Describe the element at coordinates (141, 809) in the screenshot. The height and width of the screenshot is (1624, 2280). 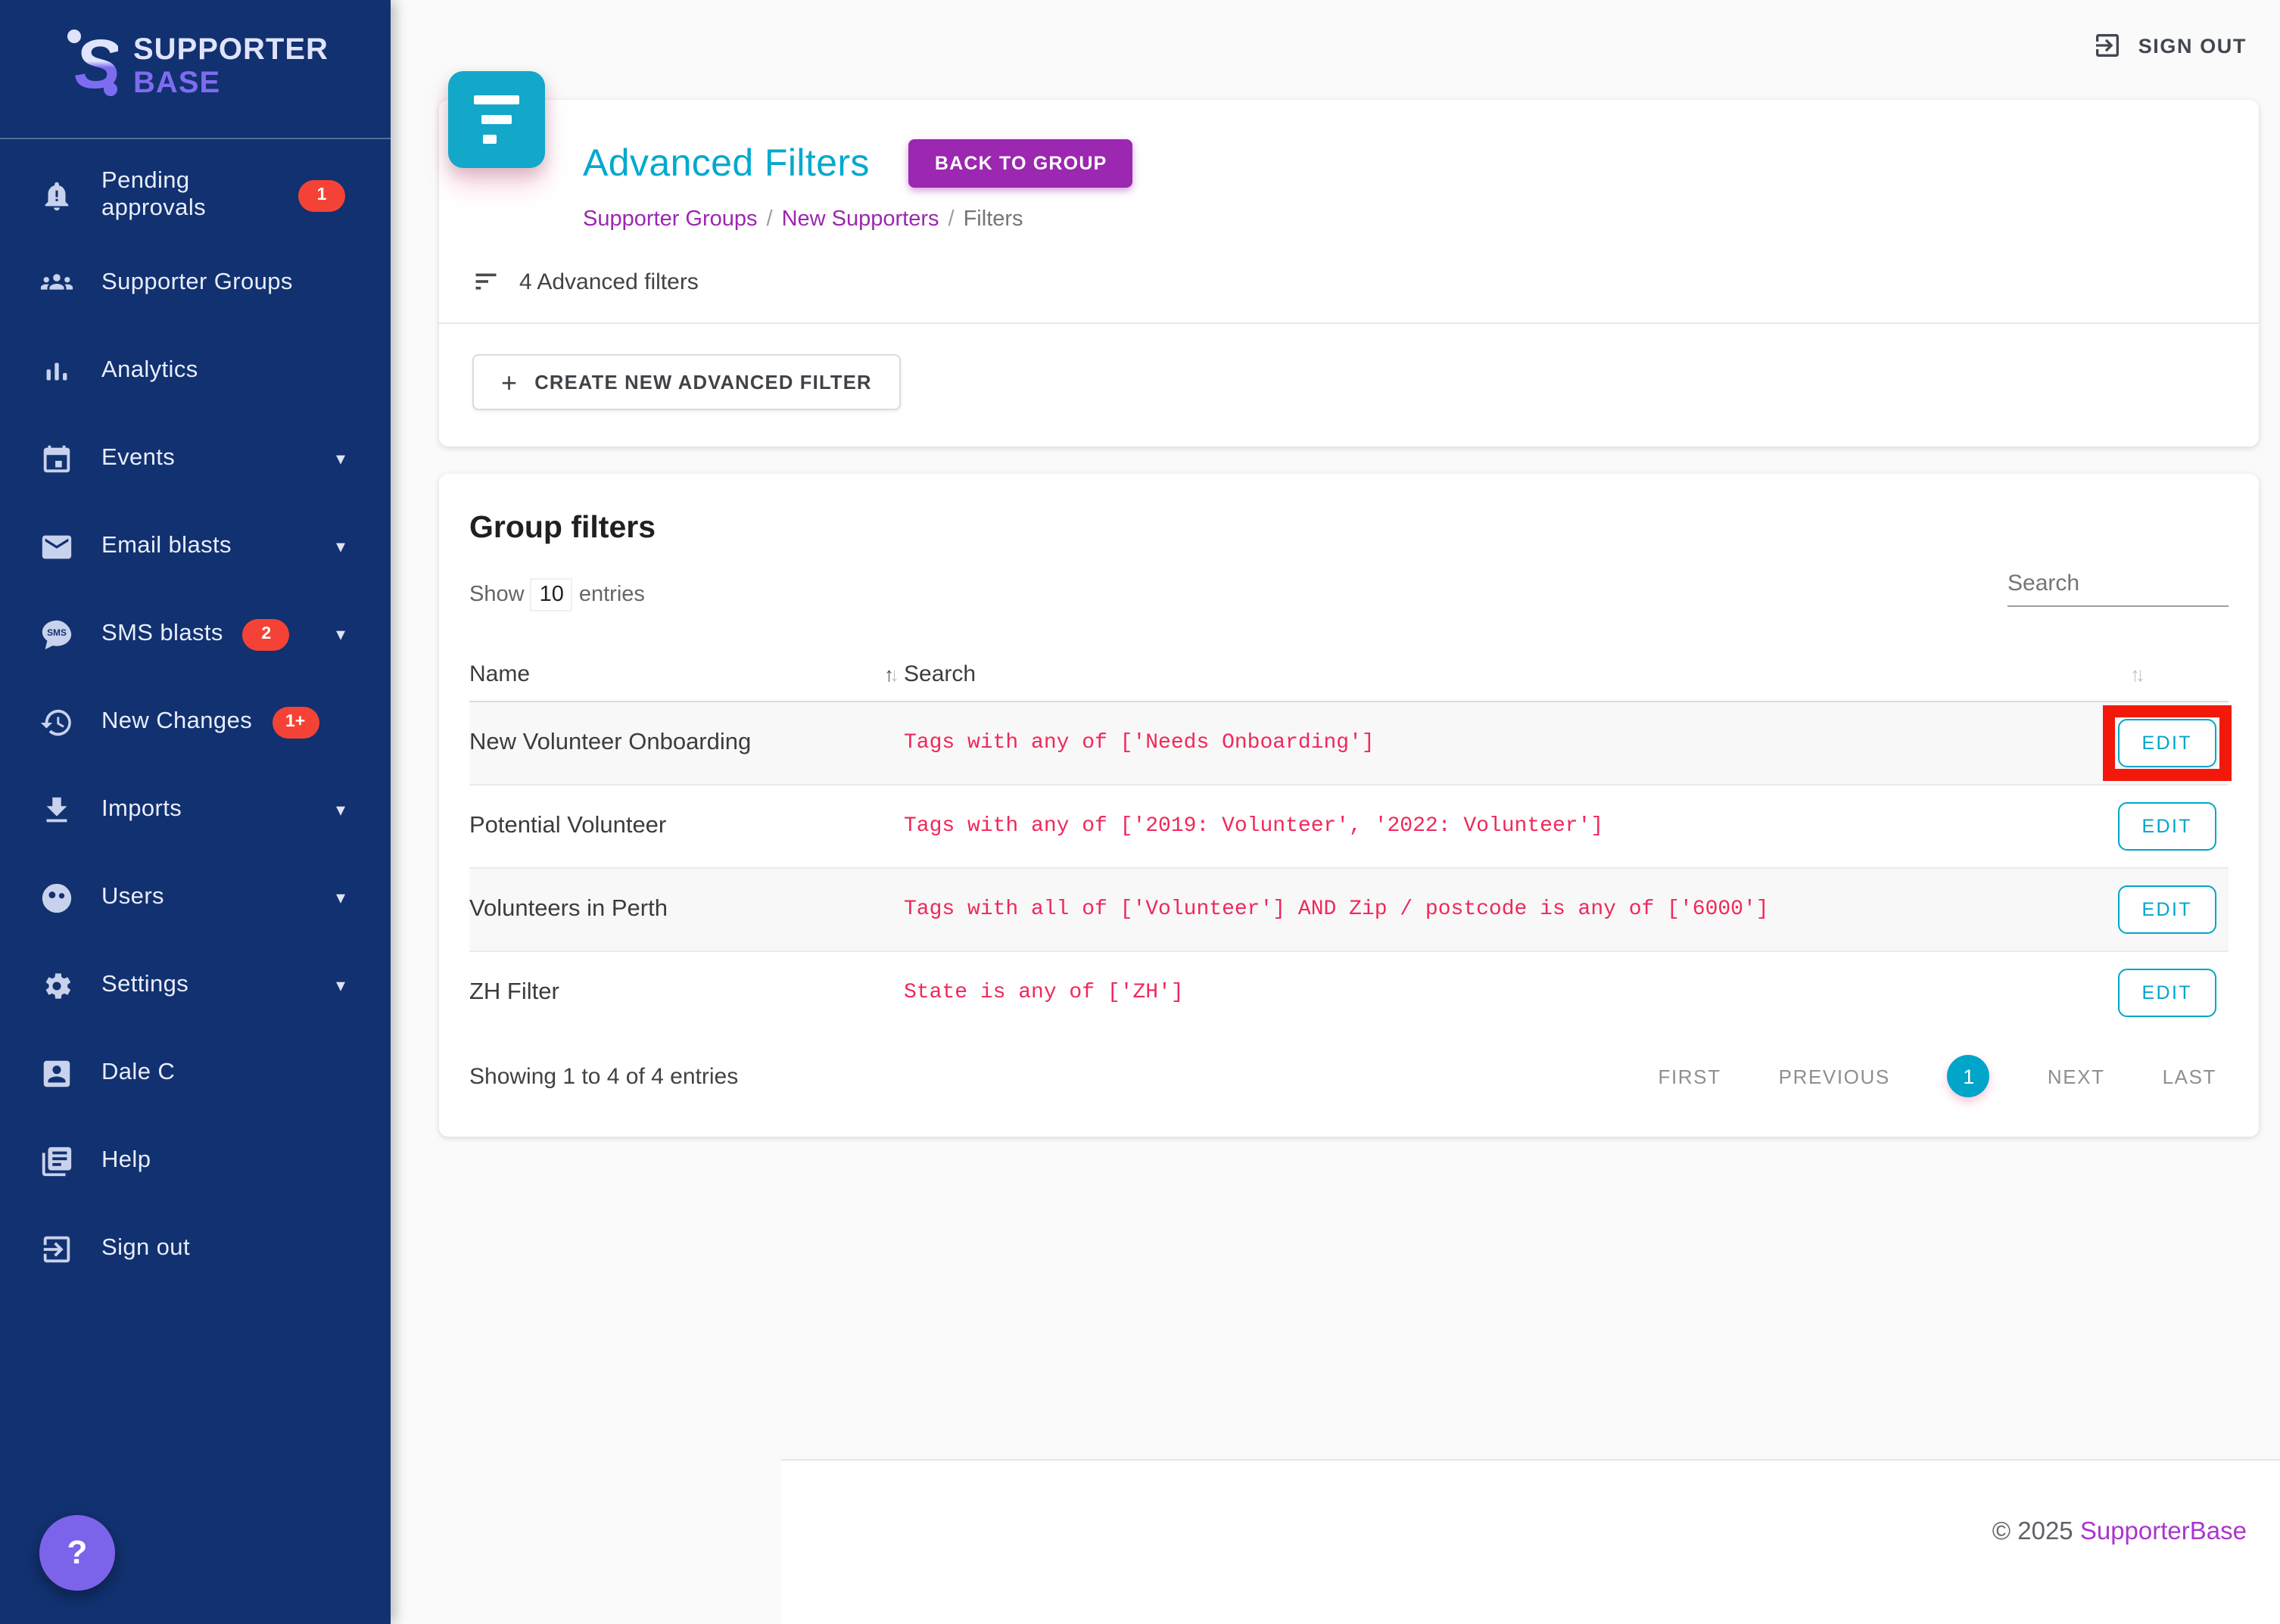
I see `sidebar-item-label: Imports` at that location.